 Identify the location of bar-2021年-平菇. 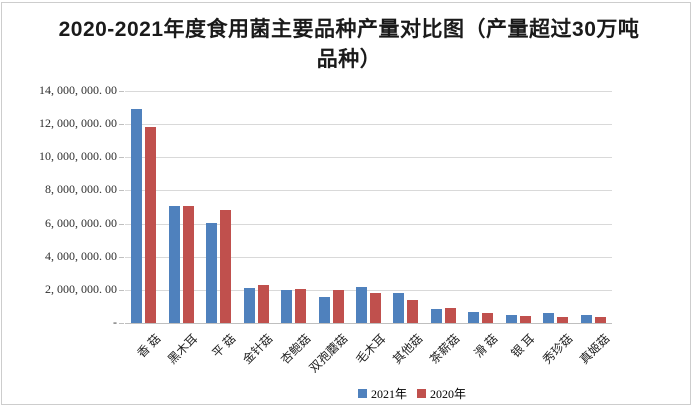
(211, 273).